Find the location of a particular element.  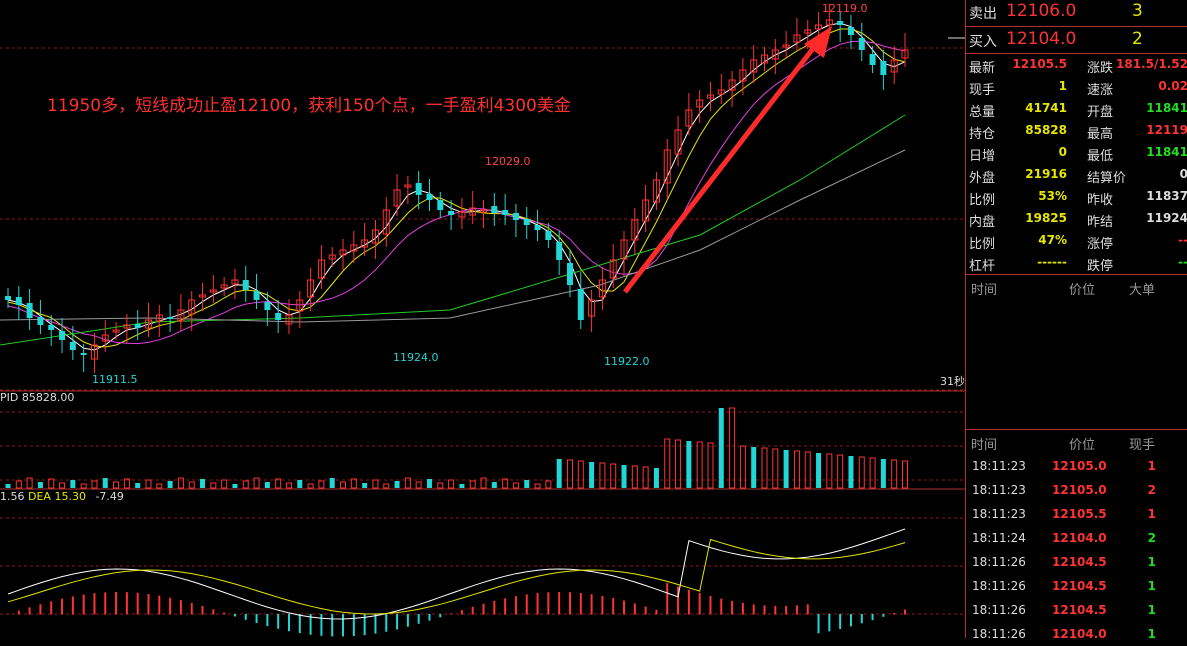

stat-key: 总量 is located at coordinates (982, 112).